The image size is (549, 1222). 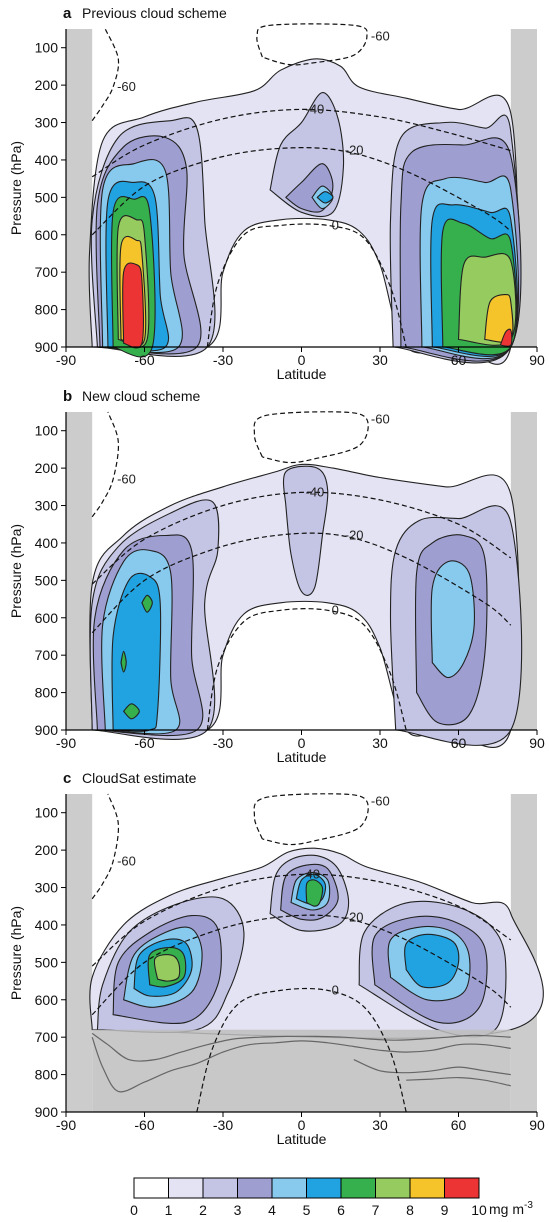 What do you see at coordinates (67, 396) in the screenshot?
I see `panel-b-letter: b` at bounding box center [67, 396].